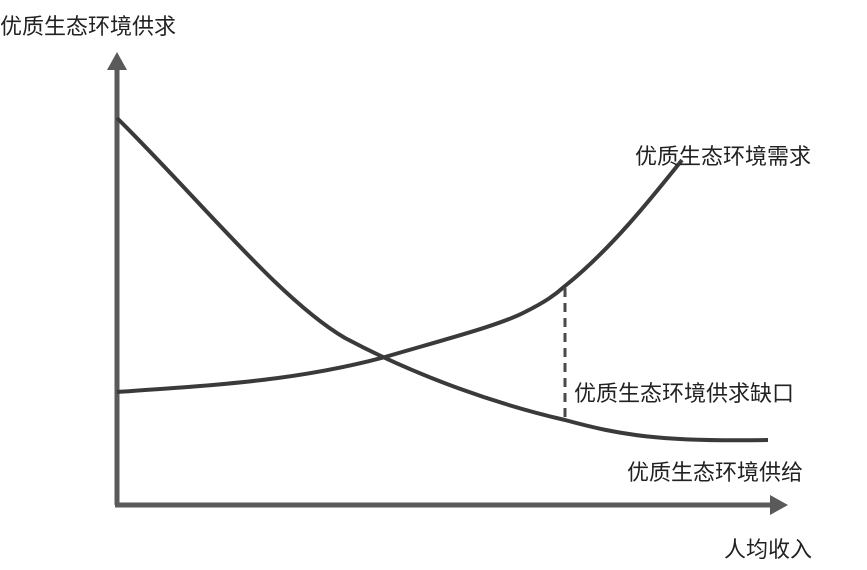 The height and width of the screenshot is (570, 867). I want to click on y-axis-label: 优质生态环境供求, so click(88, 27).